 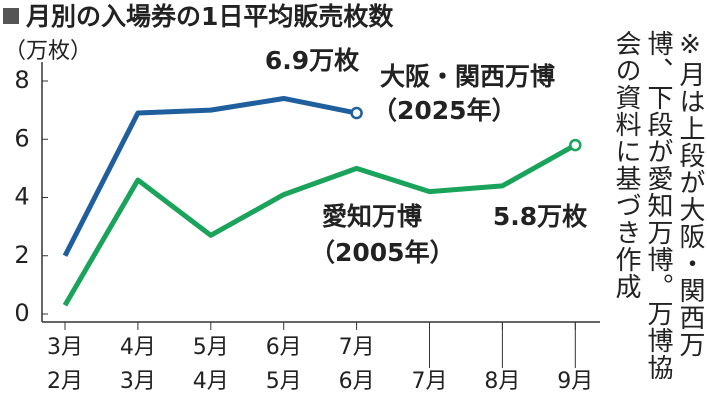 What do you see at coordinates (658, 205) in the screenshot?
I see `note: ※月は上段が大阪・関西万博、下段が愛知万博。万博協会の資料に基づき作成` at bounding box center [658, 205].